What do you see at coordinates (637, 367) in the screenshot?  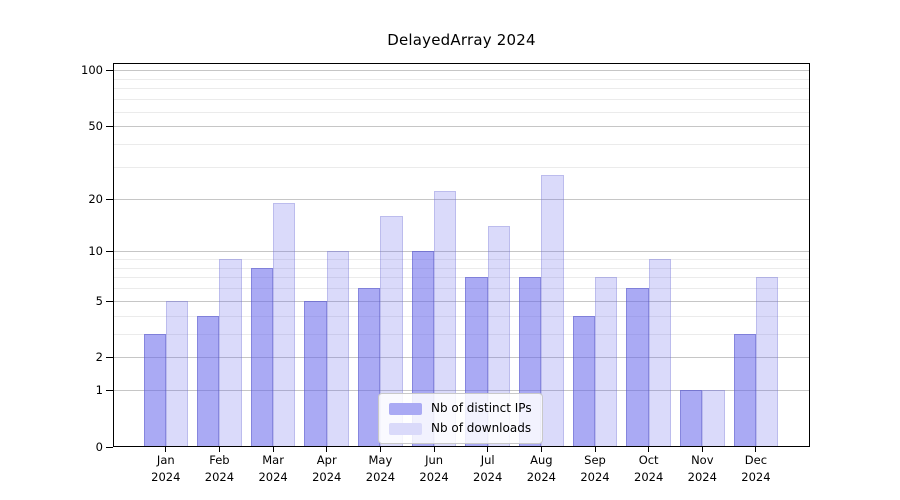 I see `bar-distinct-ips-oct` at bounding box center [637, 367].